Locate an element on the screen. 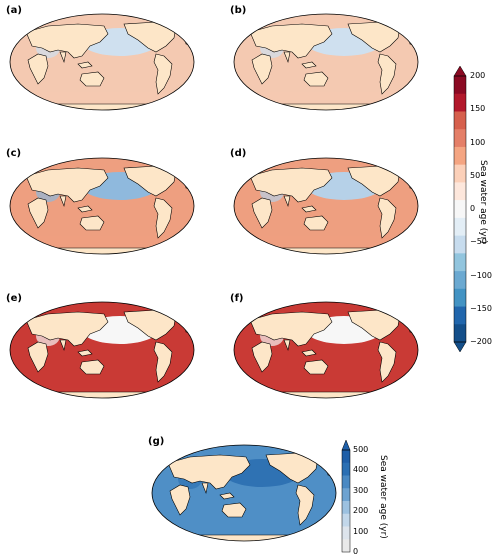 This screenshot has width=500, height=560. colorbar-g-svg is located at coordinates (346, 496).